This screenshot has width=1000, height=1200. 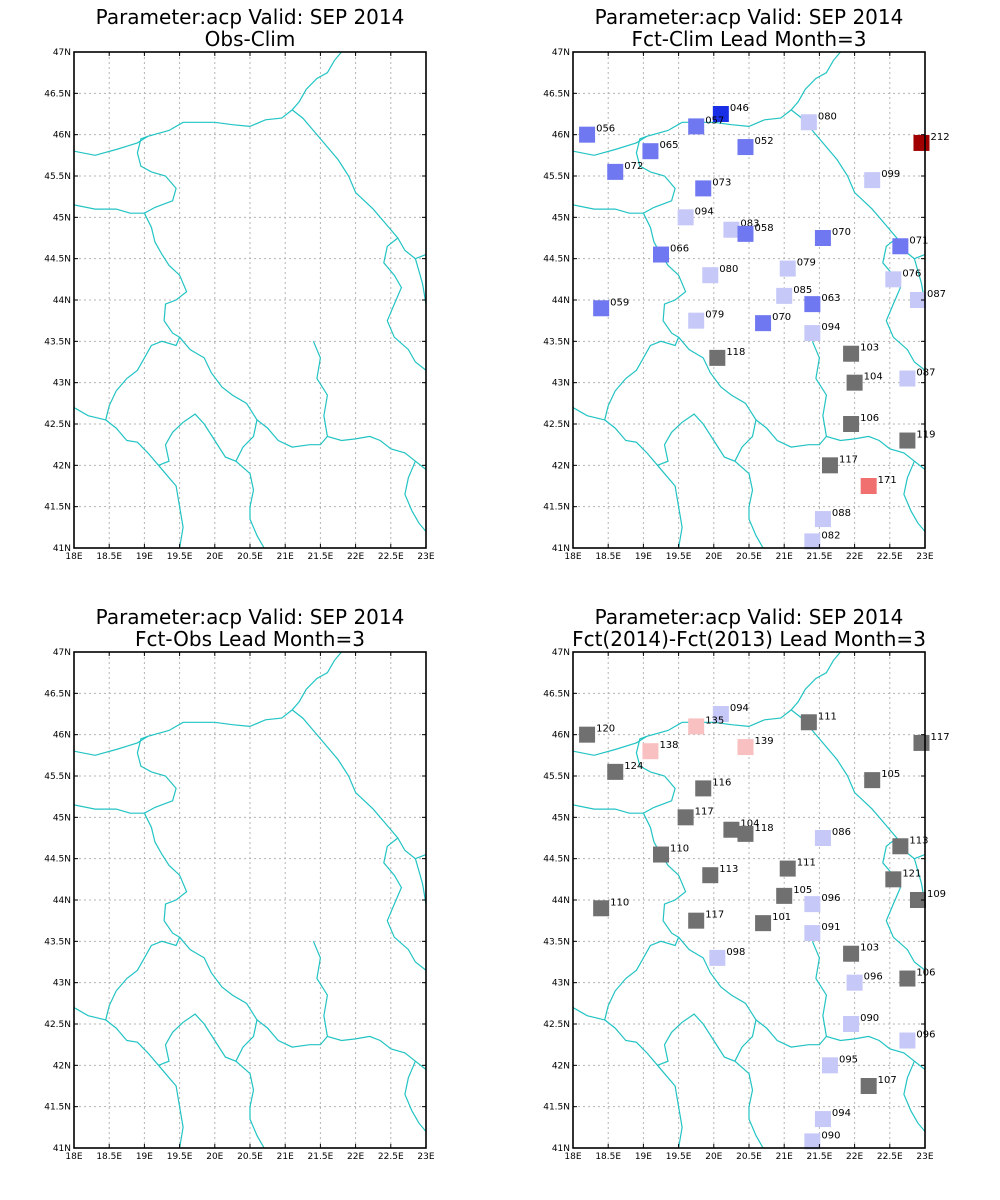 I want to click on station-value-label: 086, so click(x=841, y=832).